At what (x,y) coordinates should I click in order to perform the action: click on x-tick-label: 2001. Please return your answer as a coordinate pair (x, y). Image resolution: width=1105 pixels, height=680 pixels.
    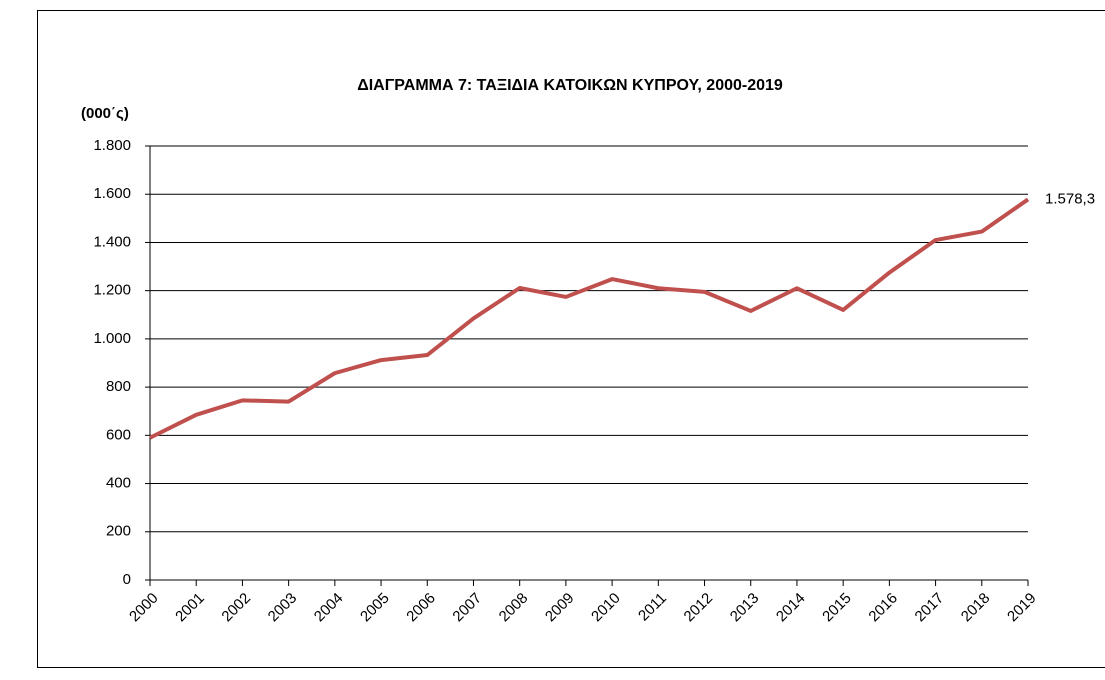
    Looking at the image, I should click on (190, 608).